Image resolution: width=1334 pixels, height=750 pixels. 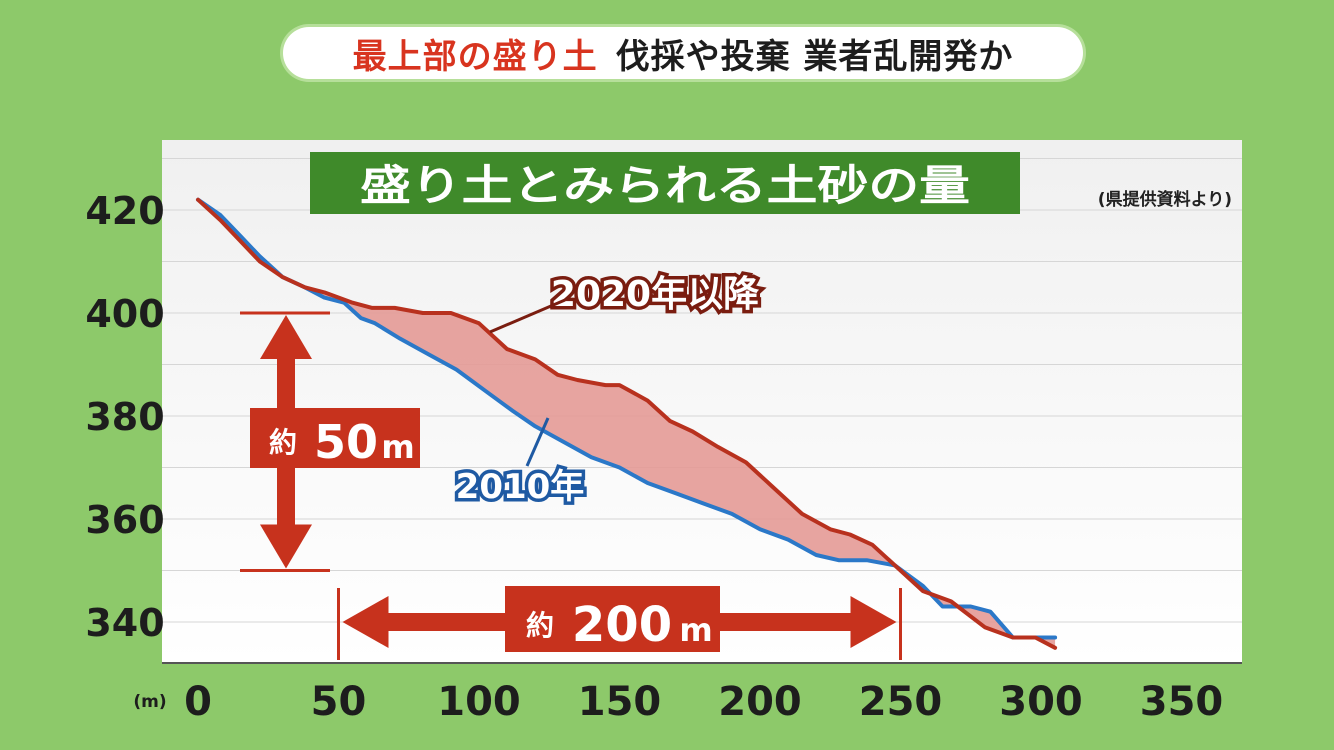 What do you see at coordinates (286, 337) in the screenshot?
I see `height-arrow-head-up` at bounding box center [286, 337].